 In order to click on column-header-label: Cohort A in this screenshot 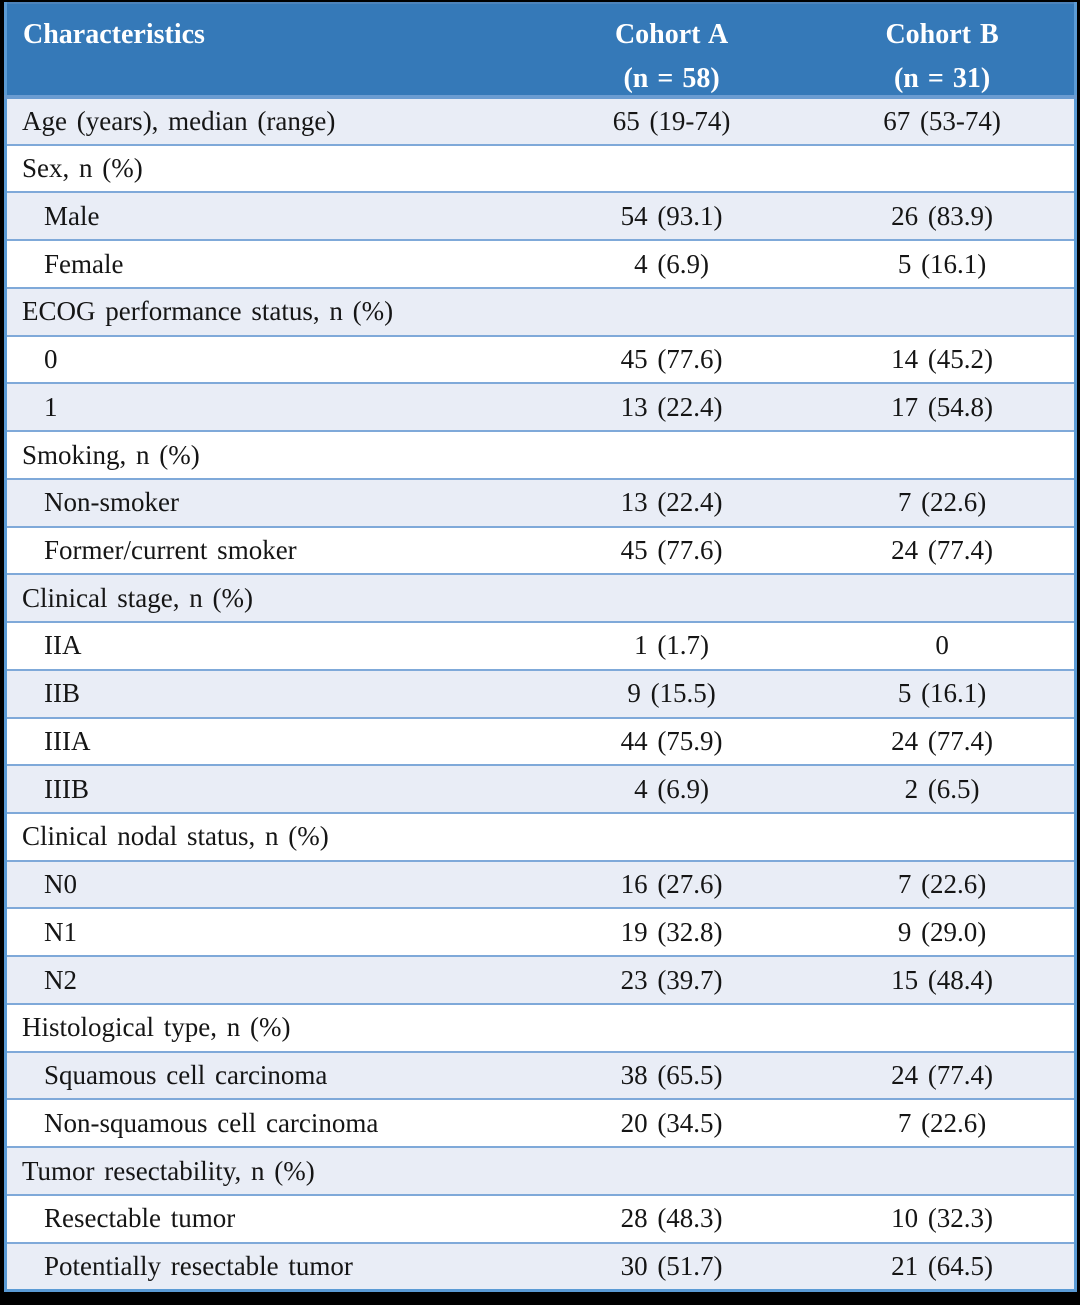, I will do `click(671, 34)`.